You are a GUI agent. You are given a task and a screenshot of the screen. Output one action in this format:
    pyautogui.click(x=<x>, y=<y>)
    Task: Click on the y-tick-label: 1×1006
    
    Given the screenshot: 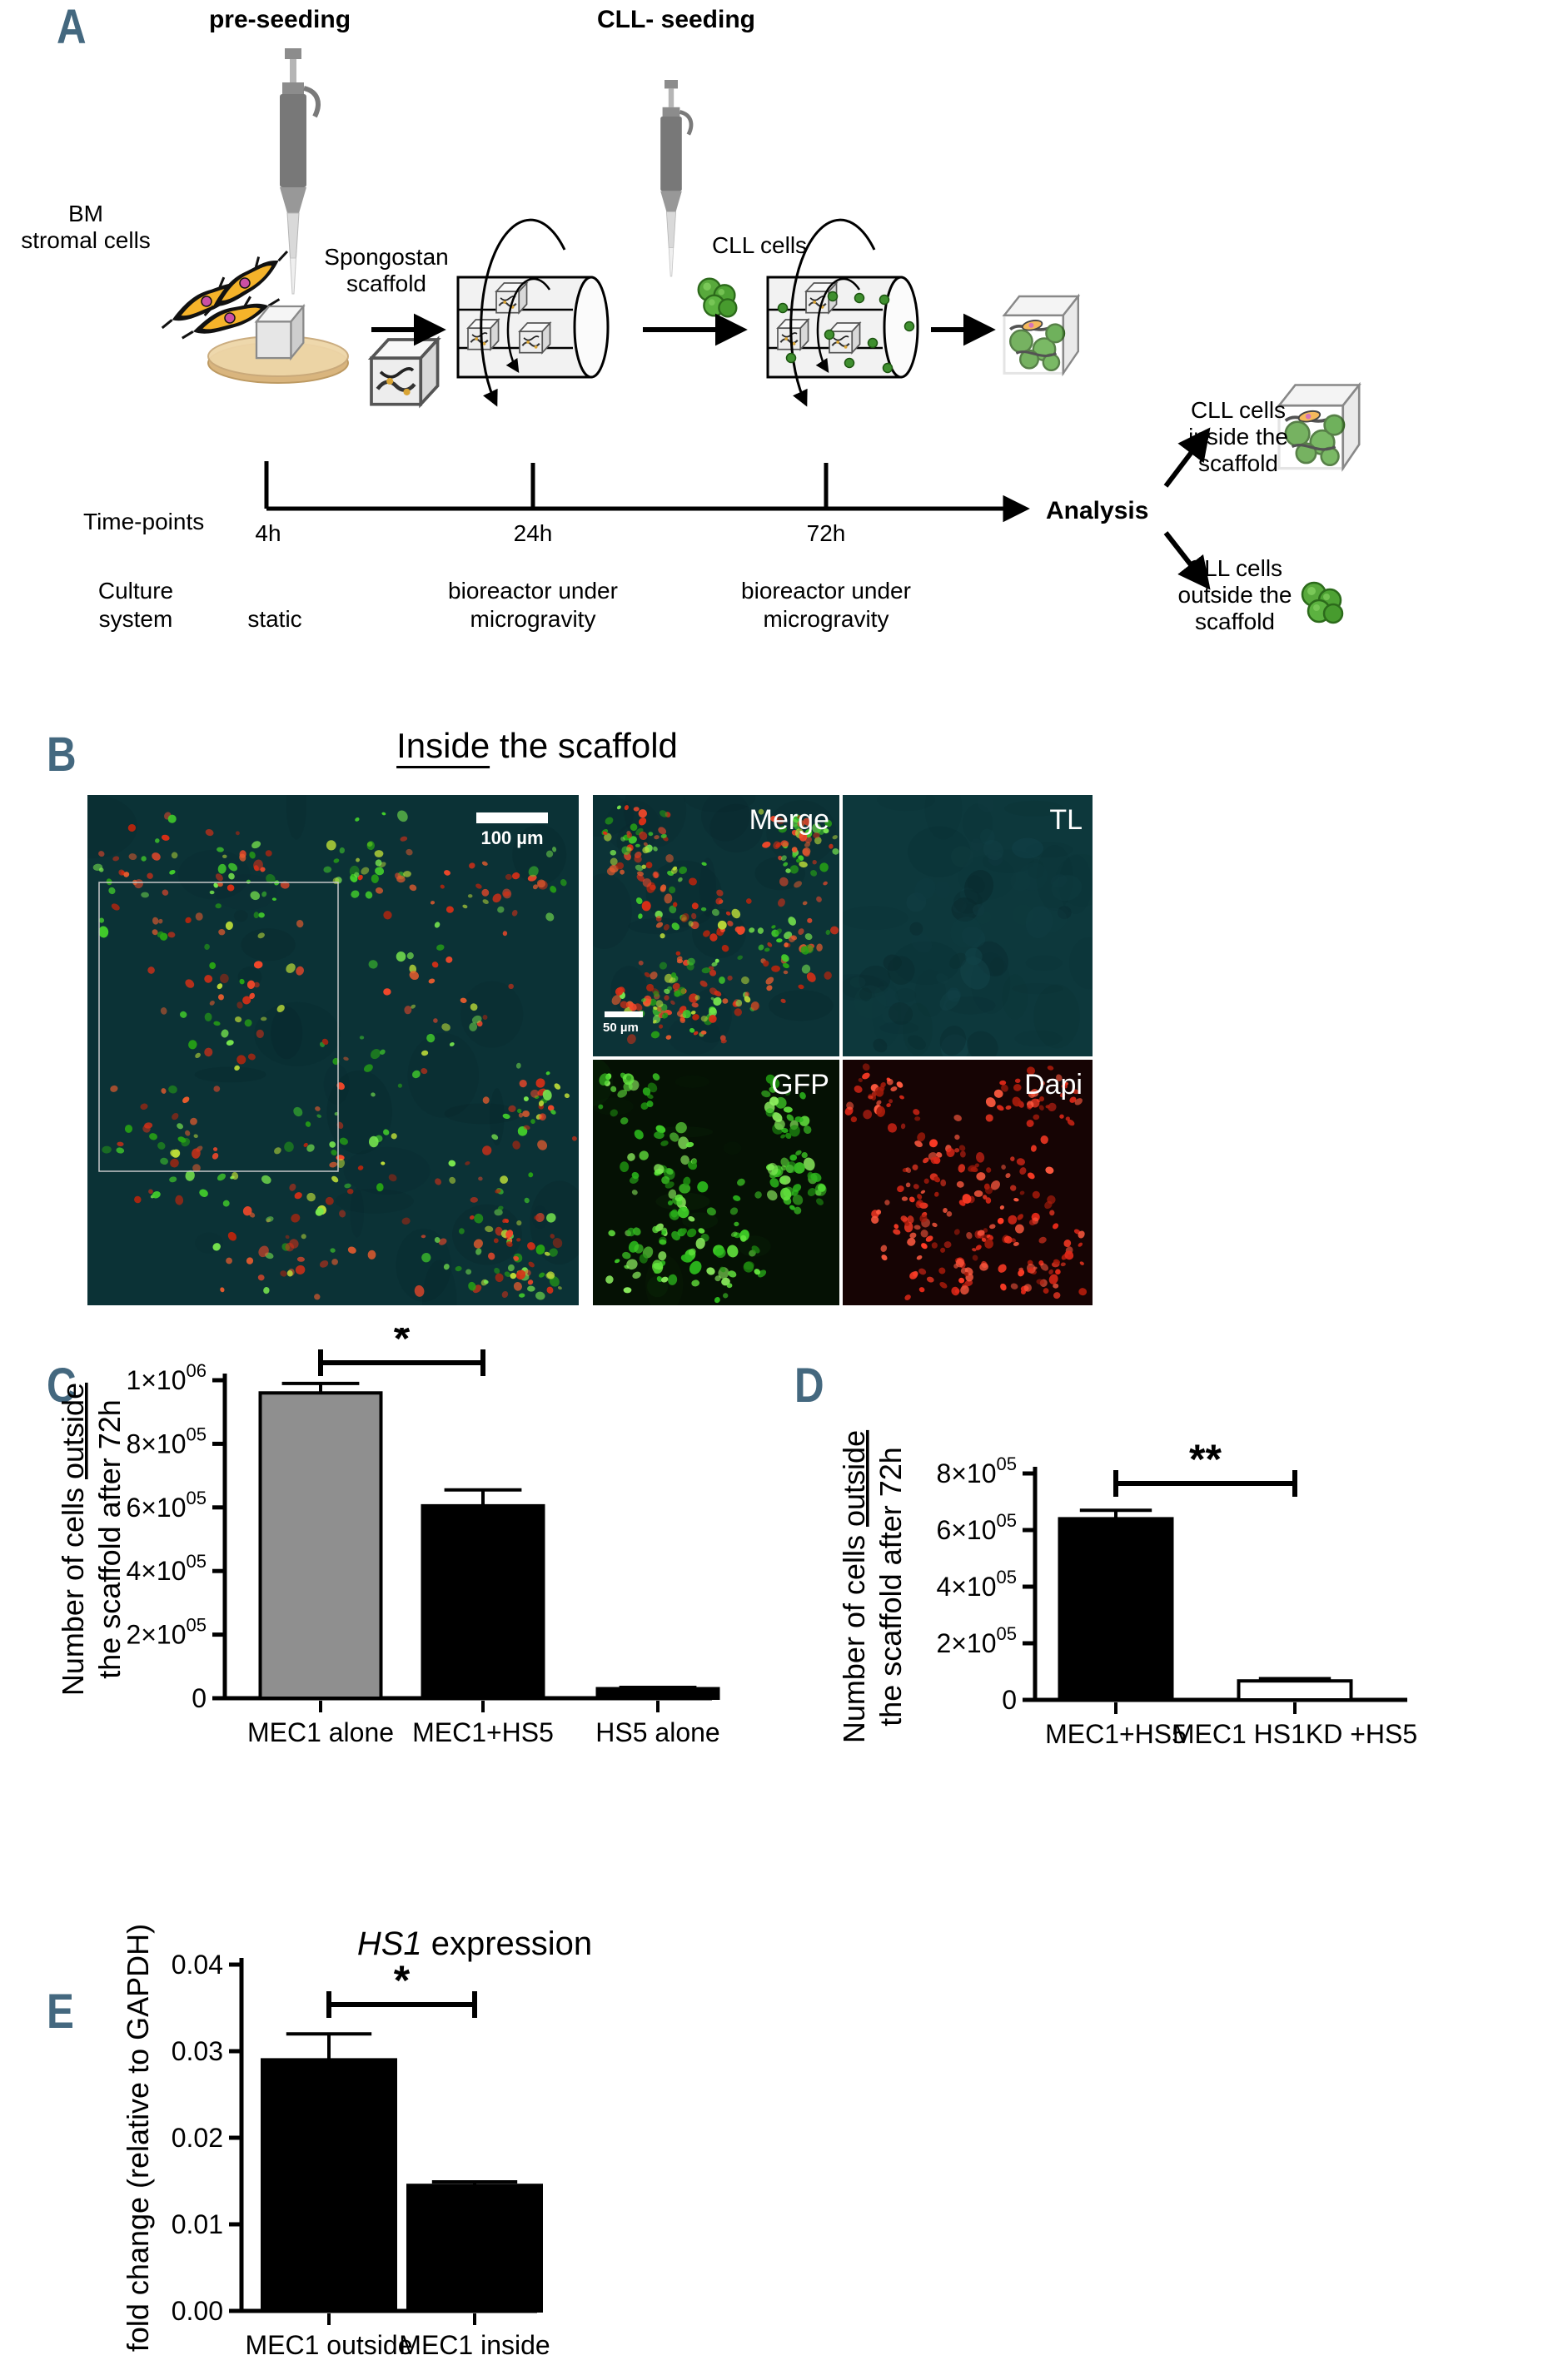 What is the action you would take?
    pyautogui.click(x=166, y=1377)
    